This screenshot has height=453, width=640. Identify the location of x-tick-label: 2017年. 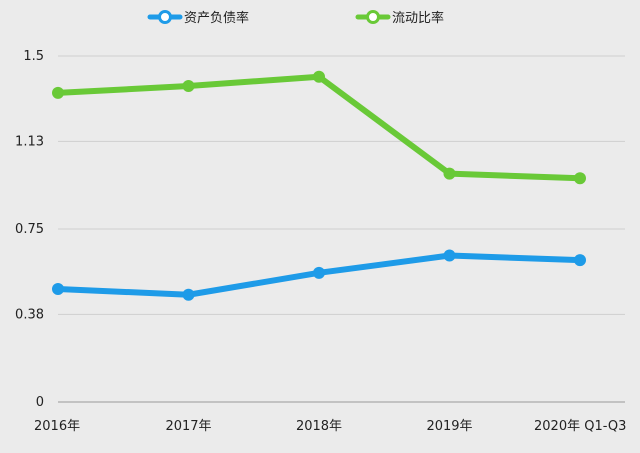
(188, 426).